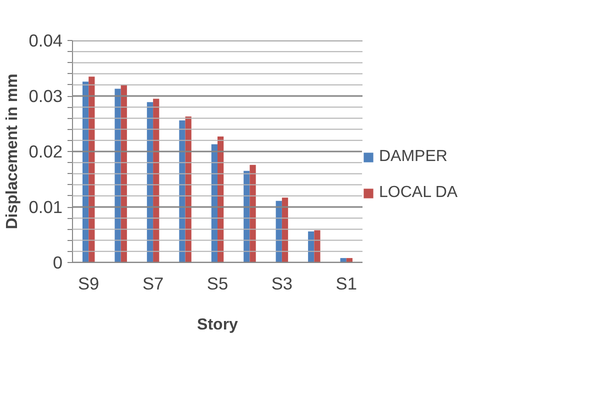  What do you see at coordinates (89, 284) in the screenshot?
I see `x-tick-label: S9` at bounding box center [89, 284].